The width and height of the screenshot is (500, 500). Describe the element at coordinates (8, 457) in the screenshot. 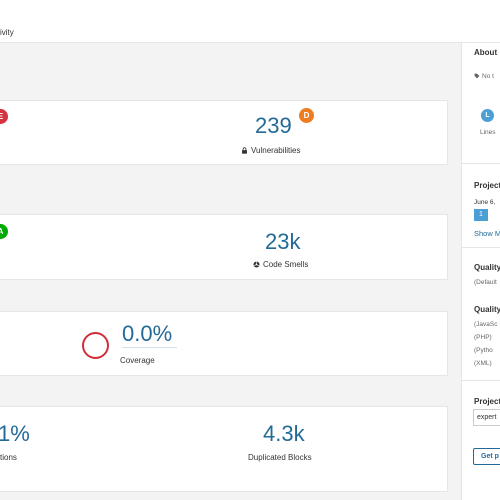

I see `duplications-percent-label: tions` at that location.